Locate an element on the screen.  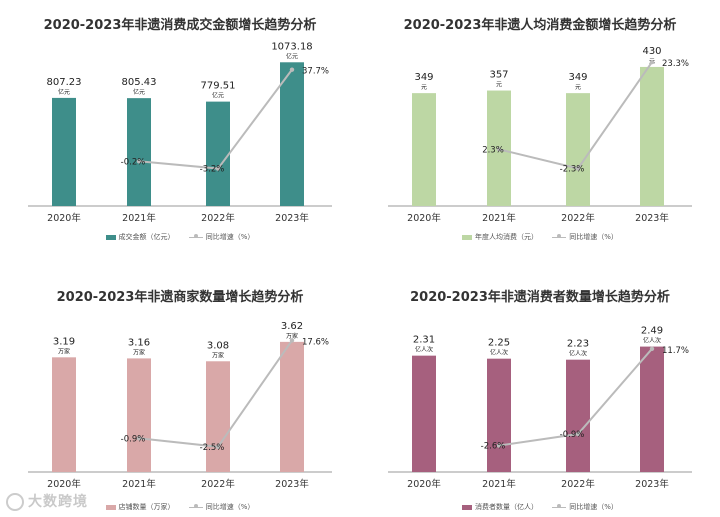
growth-label: -2.5% is located at coordinates (212, 448).